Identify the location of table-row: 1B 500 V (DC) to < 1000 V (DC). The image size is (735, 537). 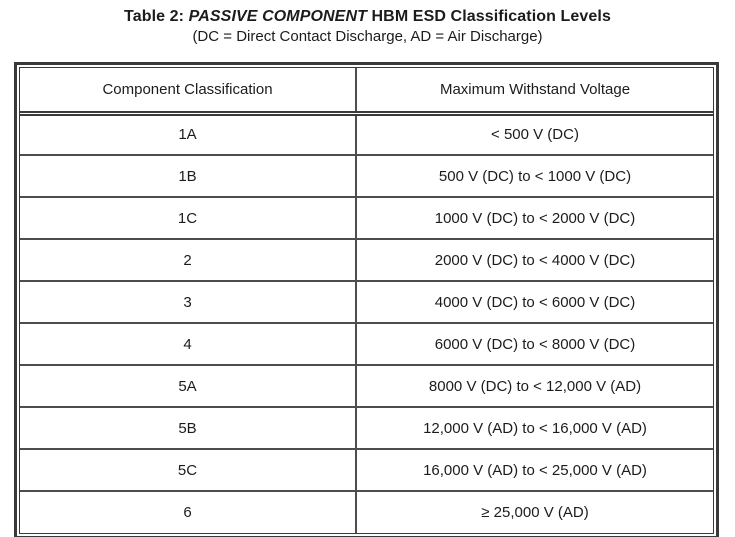
(366, 175).